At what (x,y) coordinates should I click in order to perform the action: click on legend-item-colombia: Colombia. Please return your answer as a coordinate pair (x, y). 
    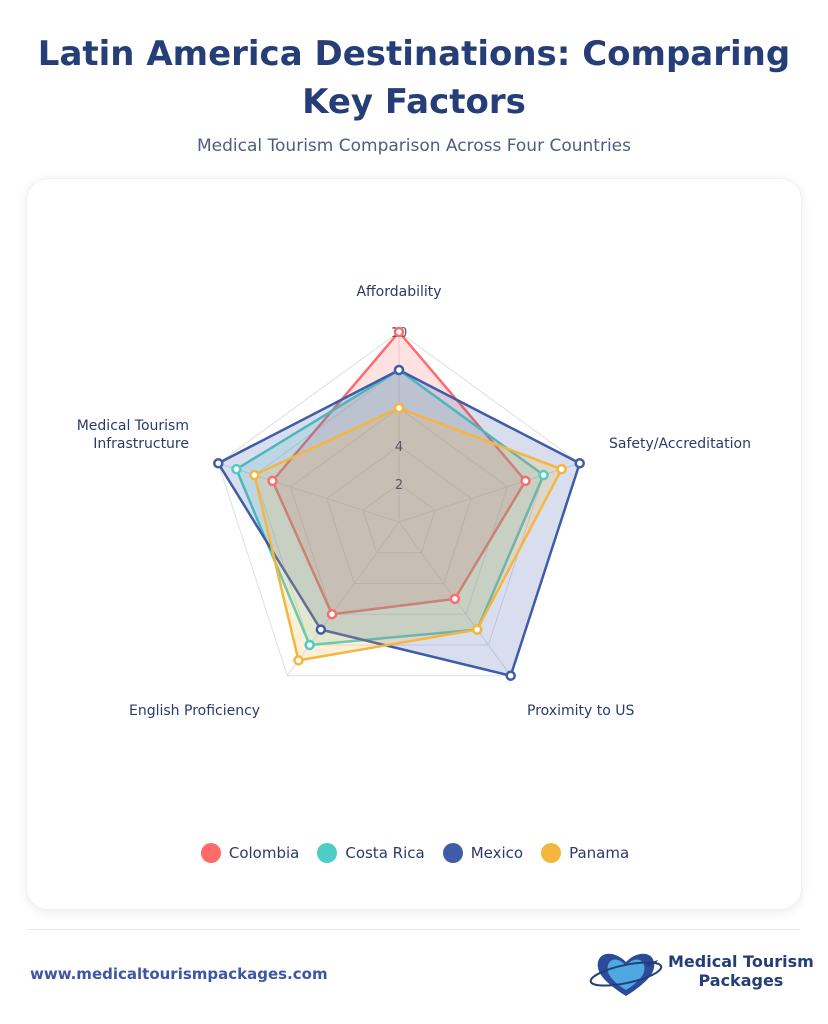
    Looking at the image, I should click on (250, 853).